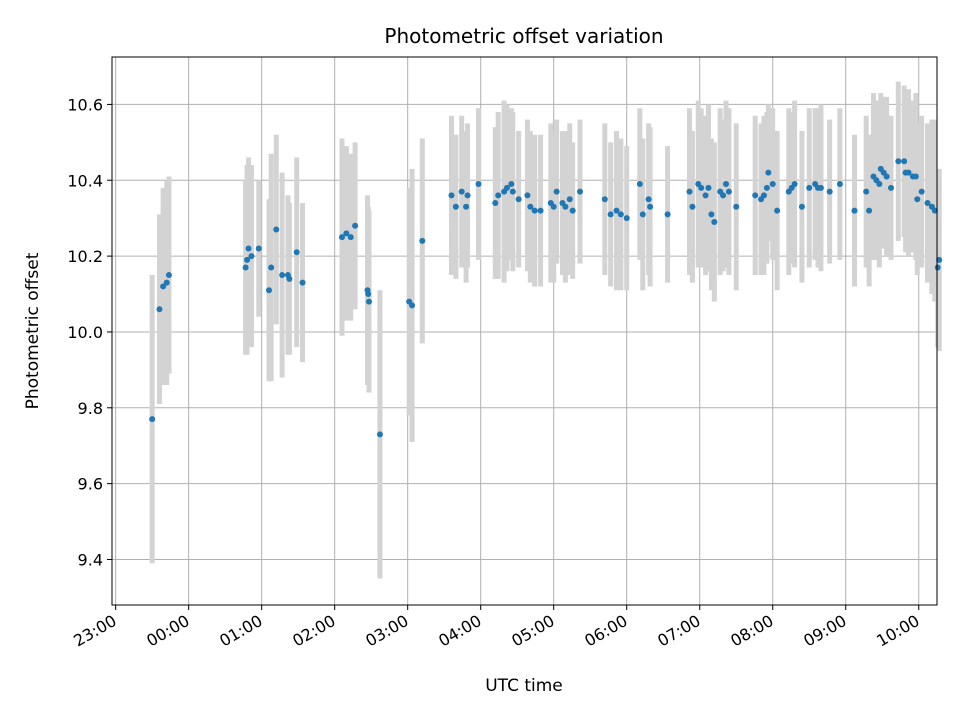 This screenshot has height=720, width=960. Describe the element at coordinates (90, 484) in the screenshot. I see `y-tick-label: 9.6` at that location.